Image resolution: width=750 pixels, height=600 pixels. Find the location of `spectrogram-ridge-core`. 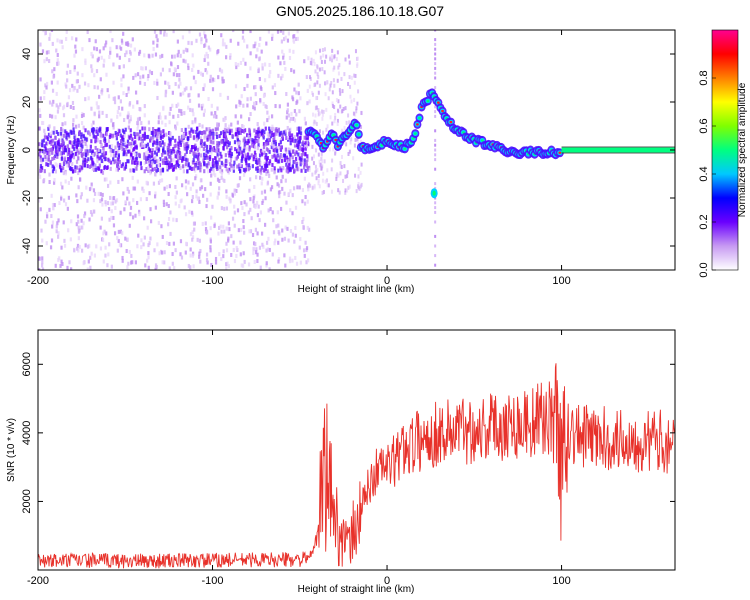

spectrogram-ridge-core is located at coordinates (428, 101).